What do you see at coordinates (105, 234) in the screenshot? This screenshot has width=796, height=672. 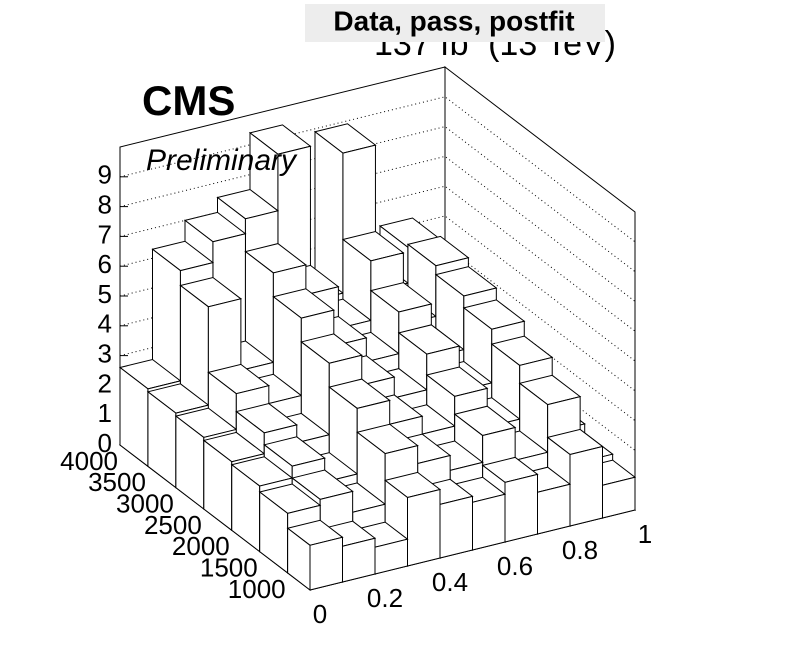 I see `z-tick-label: 7` at bounding box center [105, 234].